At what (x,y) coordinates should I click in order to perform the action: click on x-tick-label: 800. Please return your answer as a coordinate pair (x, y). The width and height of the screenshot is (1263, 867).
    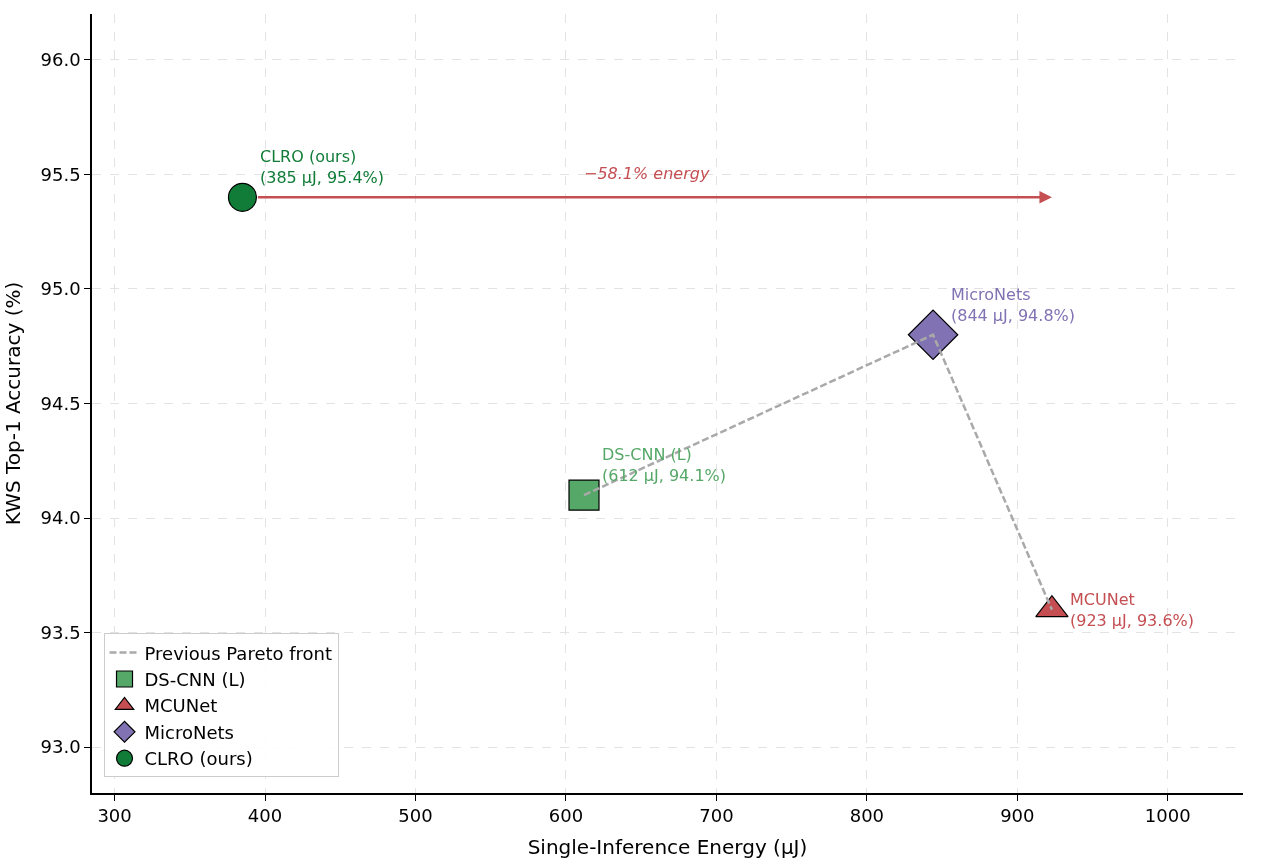
    Looking at the image, I should click on (867, 816).